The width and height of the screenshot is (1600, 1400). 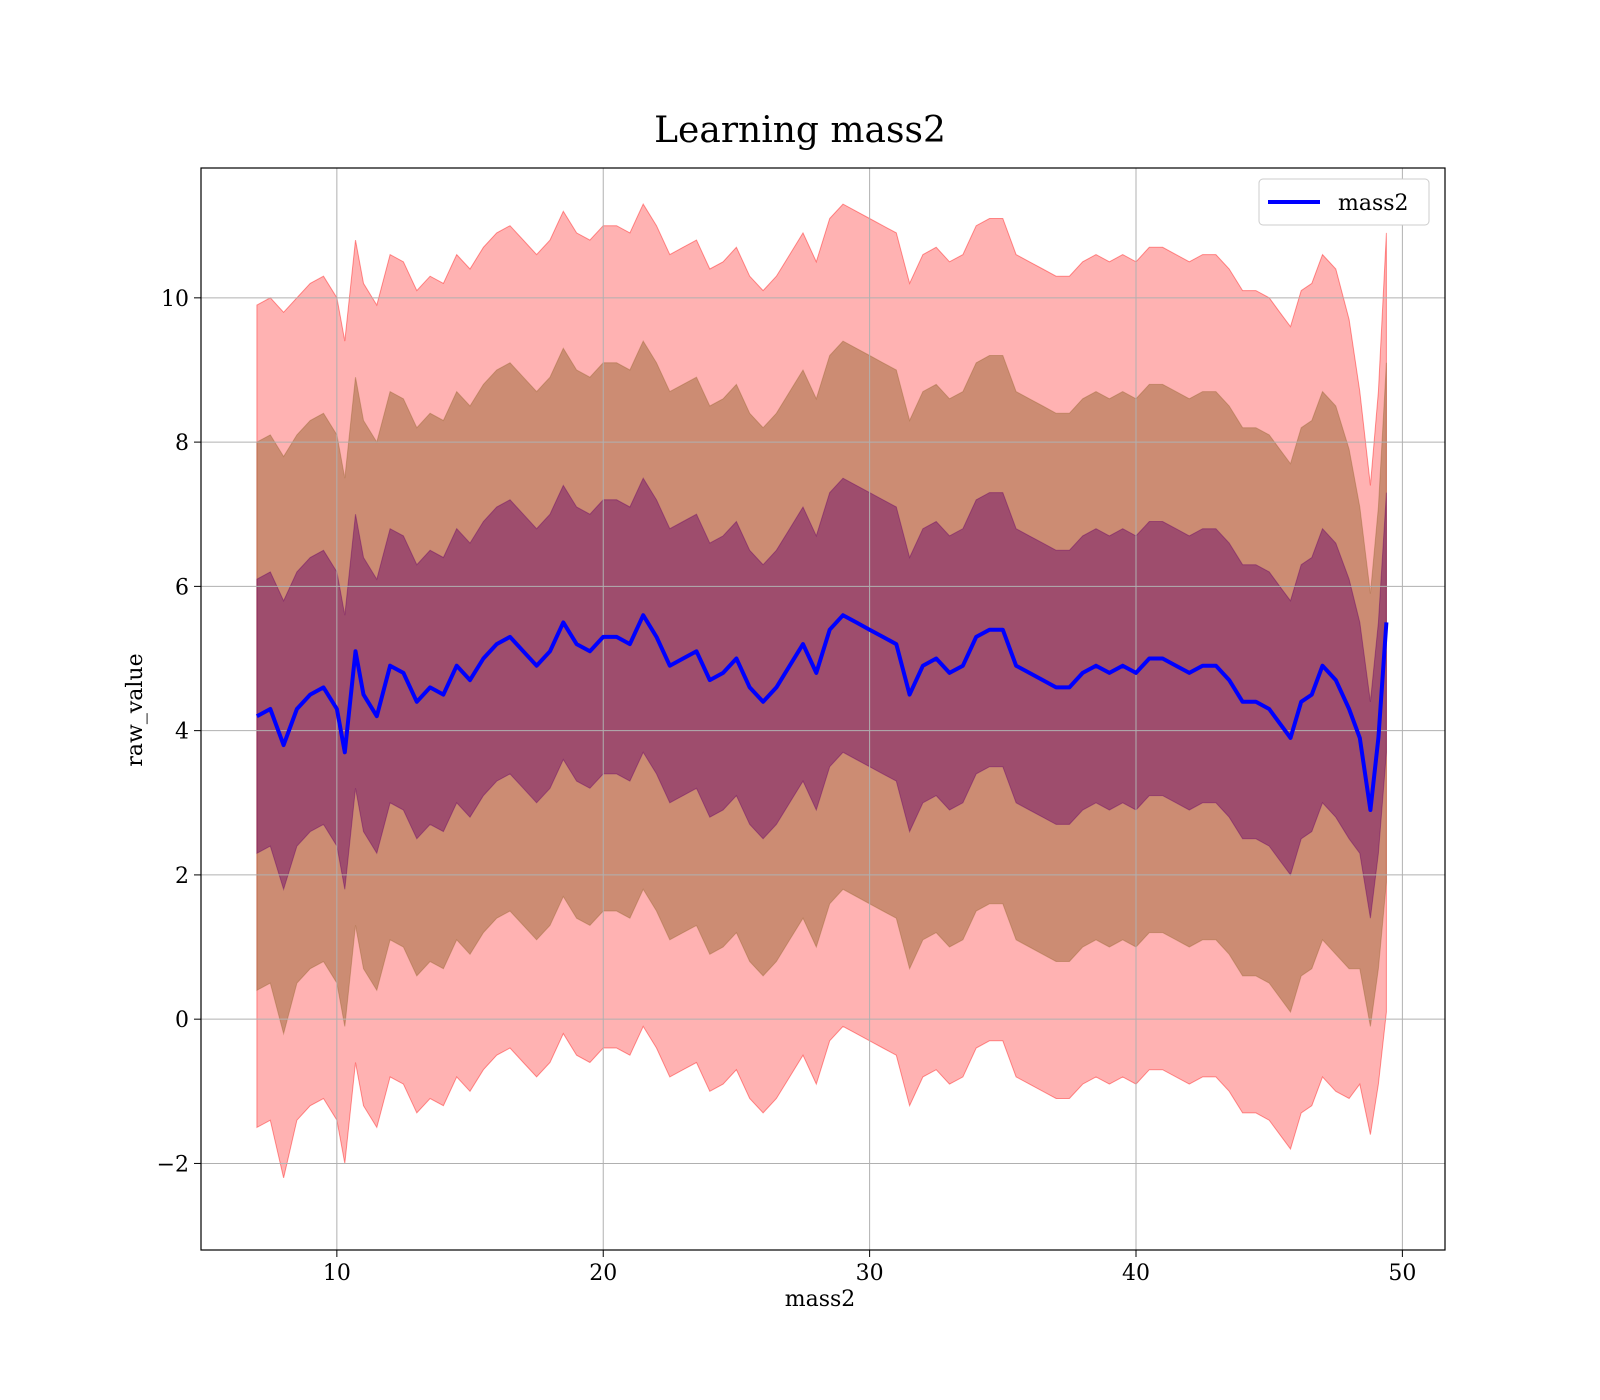 I want to click on y-axis: −2 0 2 4 6 8 10, so click(x=179, y=732).